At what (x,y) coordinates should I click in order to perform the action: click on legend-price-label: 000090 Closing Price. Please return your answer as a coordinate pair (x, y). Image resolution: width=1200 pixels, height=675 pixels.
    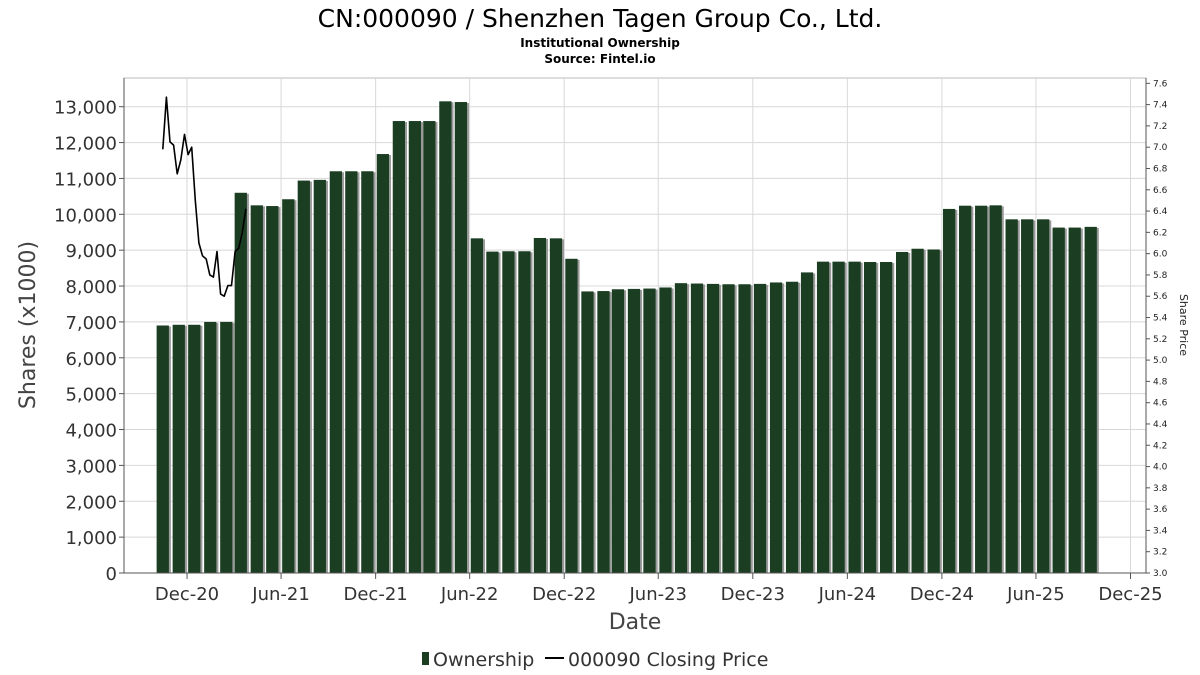
    Looking at the image, I should click on (668, 660).